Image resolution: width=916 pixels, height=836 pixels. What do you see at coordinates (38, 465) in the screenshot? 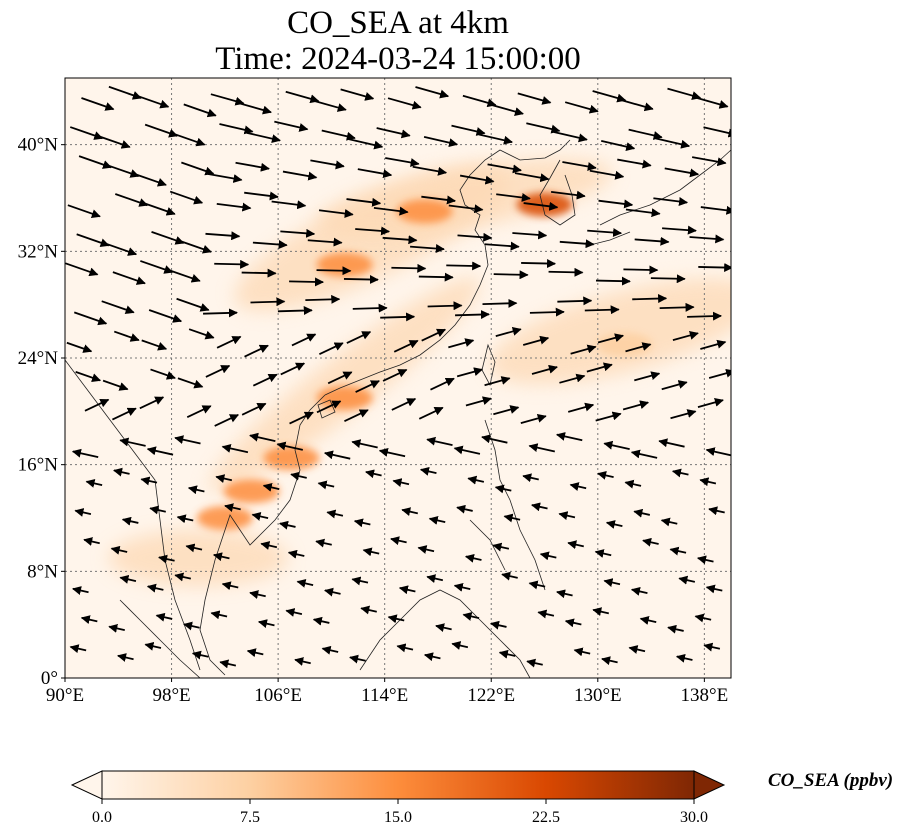
I see `y-tick-label: 16°N` at bounding box center [38, 465].